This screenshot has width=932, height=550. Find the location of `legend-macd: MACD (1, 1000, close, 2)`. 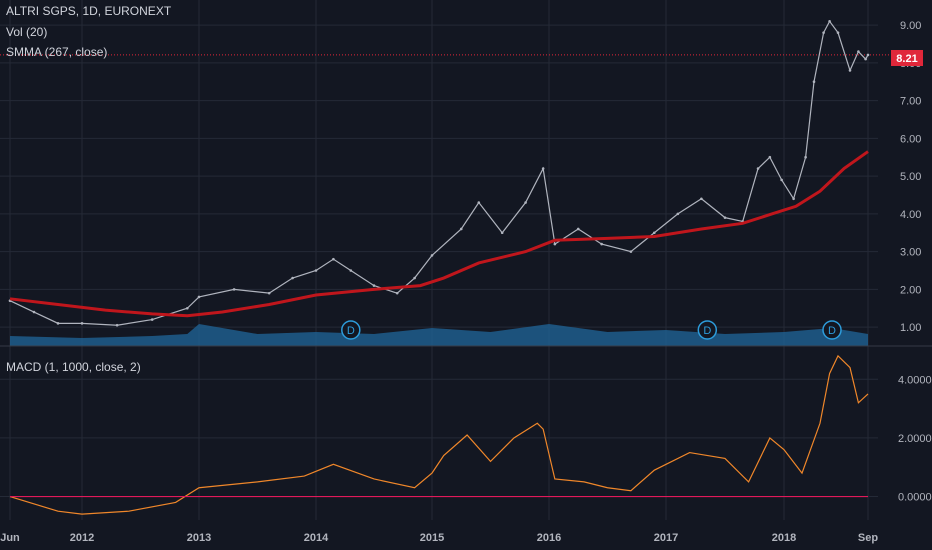

legend-macd: MACD (1, 1000, close, 2) is located at coordinates (73, 367).